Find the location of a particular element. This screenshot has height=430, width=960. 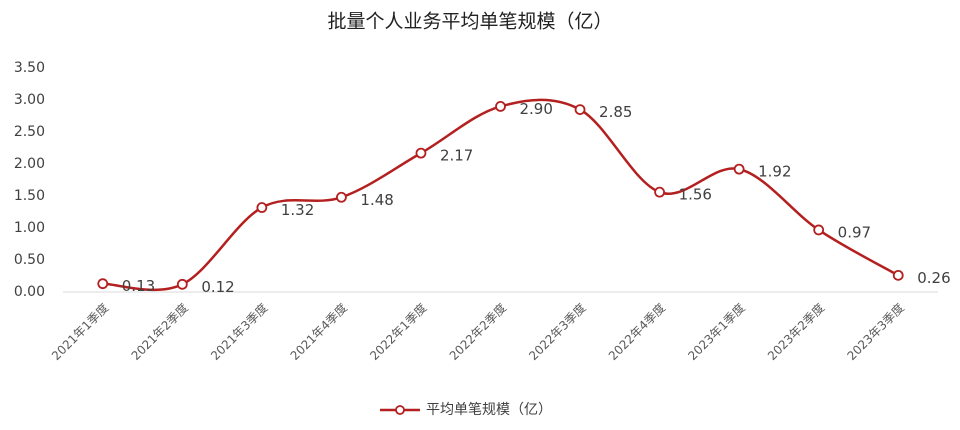

x-tick-label: 2022年1季度 is located at coordinates (397, 331).